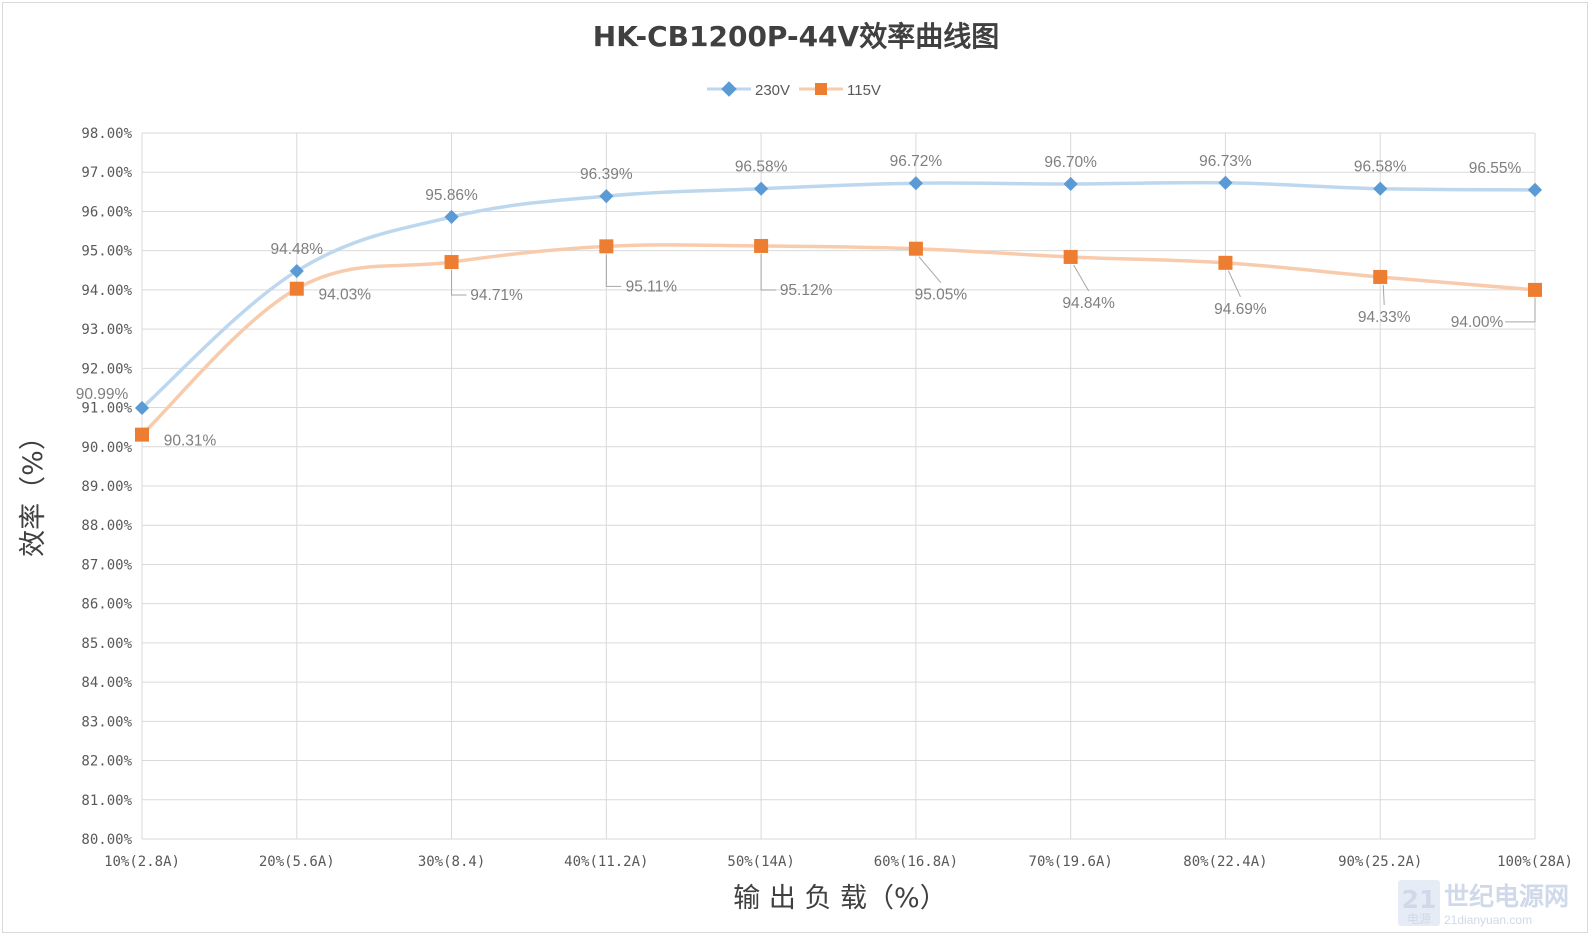 Image resolution: width=1592 pixels, height=937 pixels. I want to click on x-tick-label: 10%(2.8A), so click(142, 862).